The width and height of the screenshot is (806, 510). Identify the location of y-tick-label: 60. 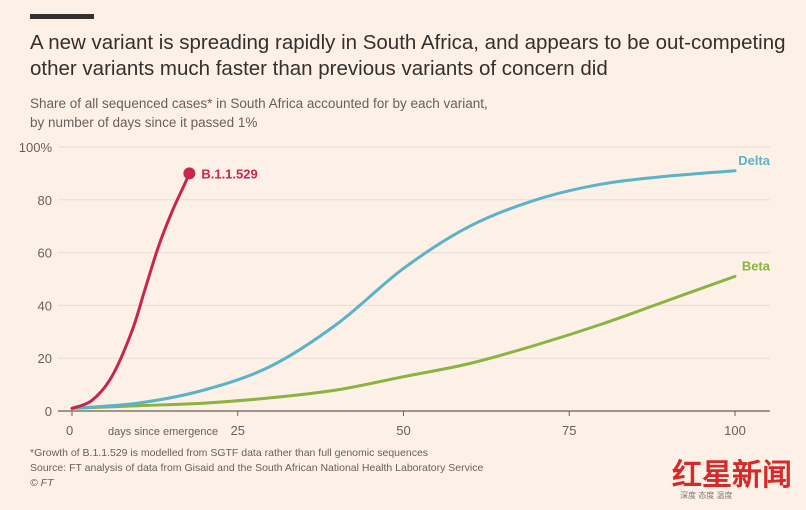
(45, 253).